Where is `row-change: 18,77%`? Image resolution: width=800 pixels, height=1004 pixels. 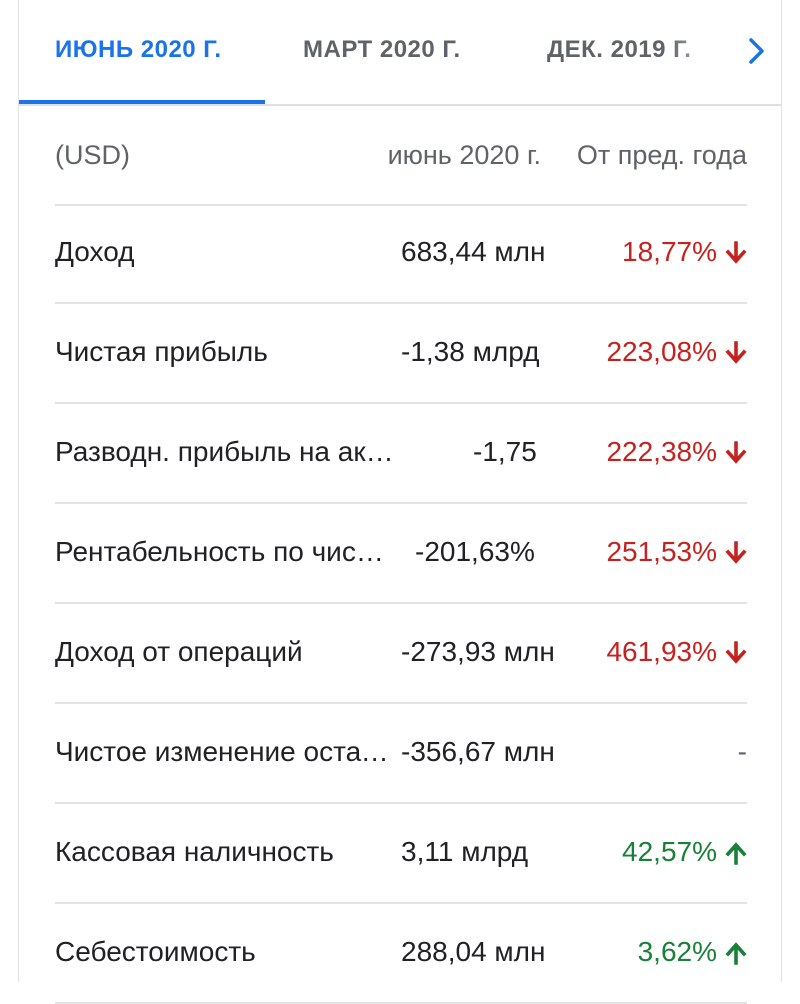 row-change: 18,77% is located at coordinates (684, 252).